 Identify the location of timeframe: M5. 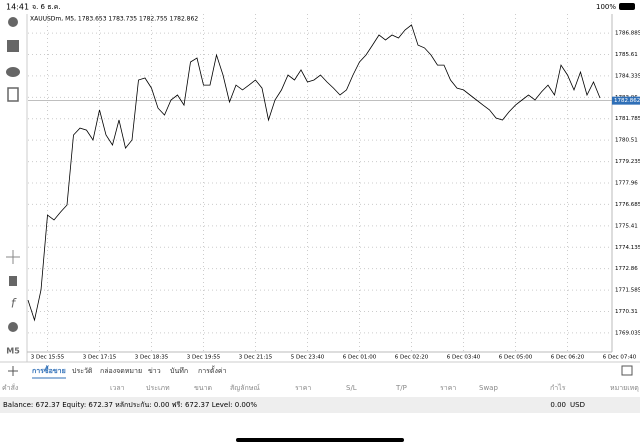
(13, 351).